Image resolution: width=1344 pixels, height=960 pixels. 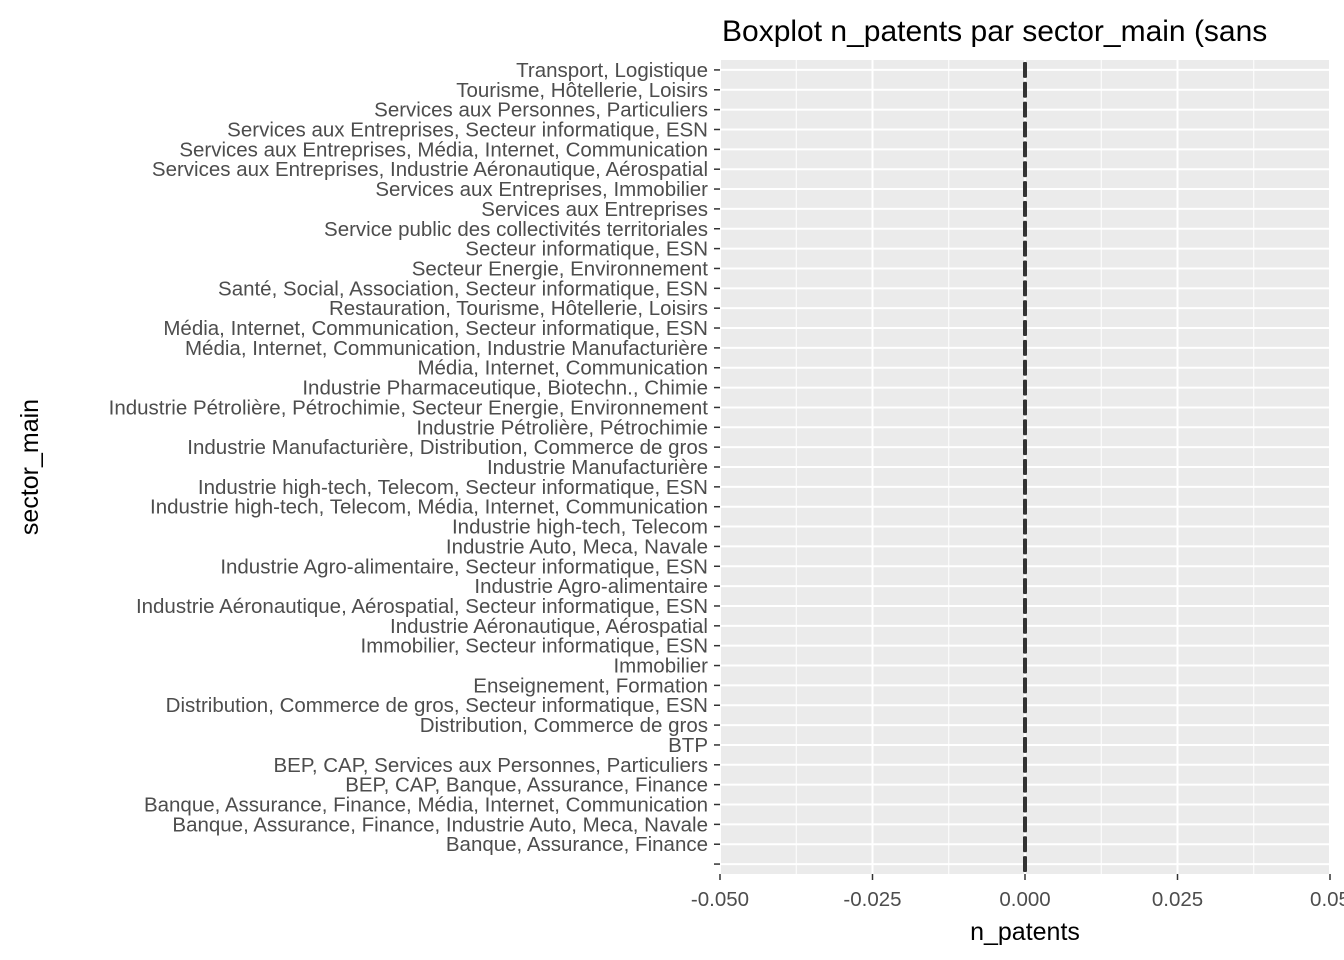 What do you see at coordinates (590, 685) in the screenshot?
I see `y-tick-label: Enseignement, Formation` at bounding box center [590, 685].